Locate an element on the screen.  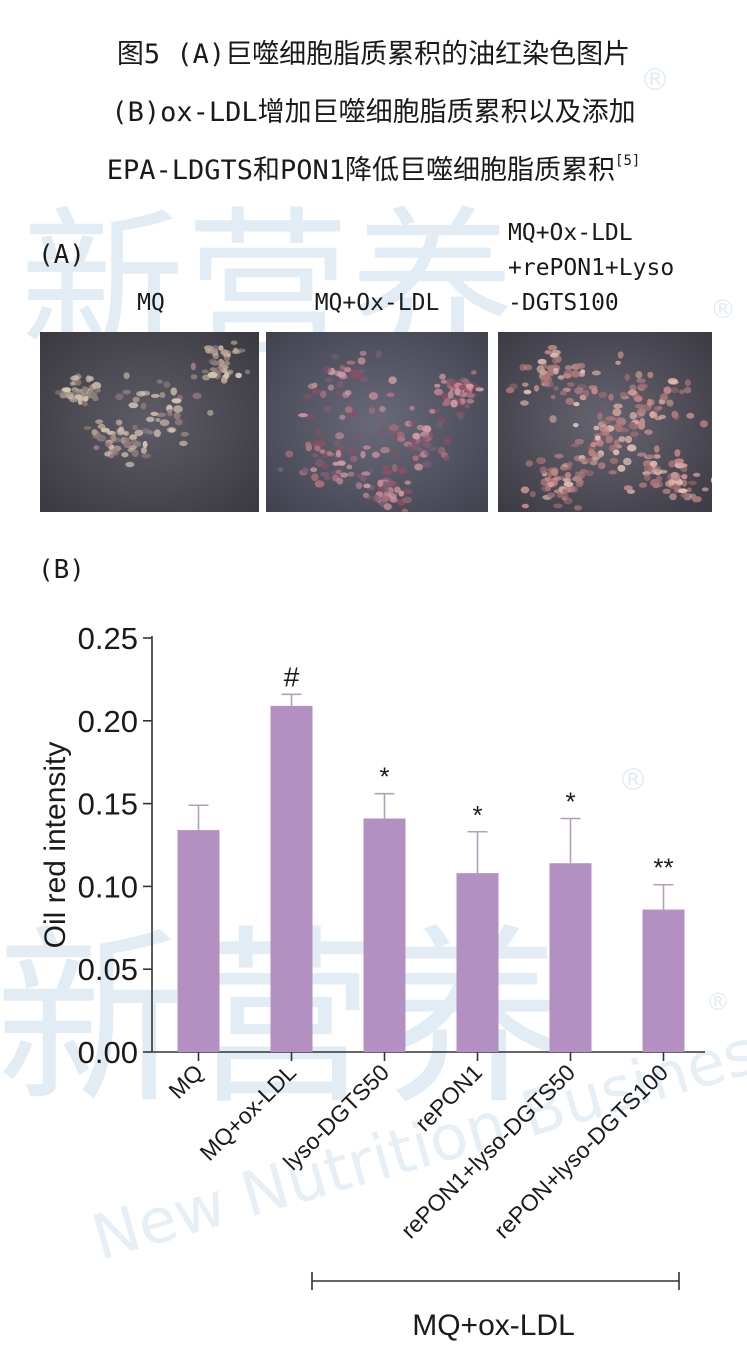
y-tick-label: 0.20 is located at coordinates (108, 721).